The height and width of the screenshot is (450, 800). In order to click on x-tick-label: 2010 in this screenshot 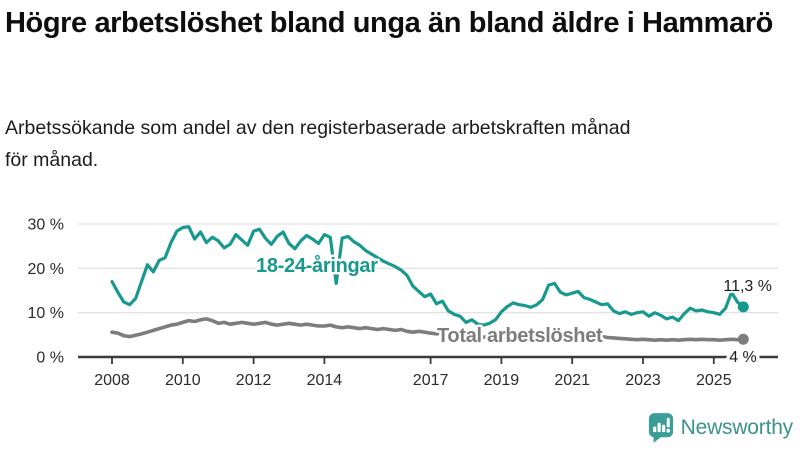, I will do `click(183, 380)`.